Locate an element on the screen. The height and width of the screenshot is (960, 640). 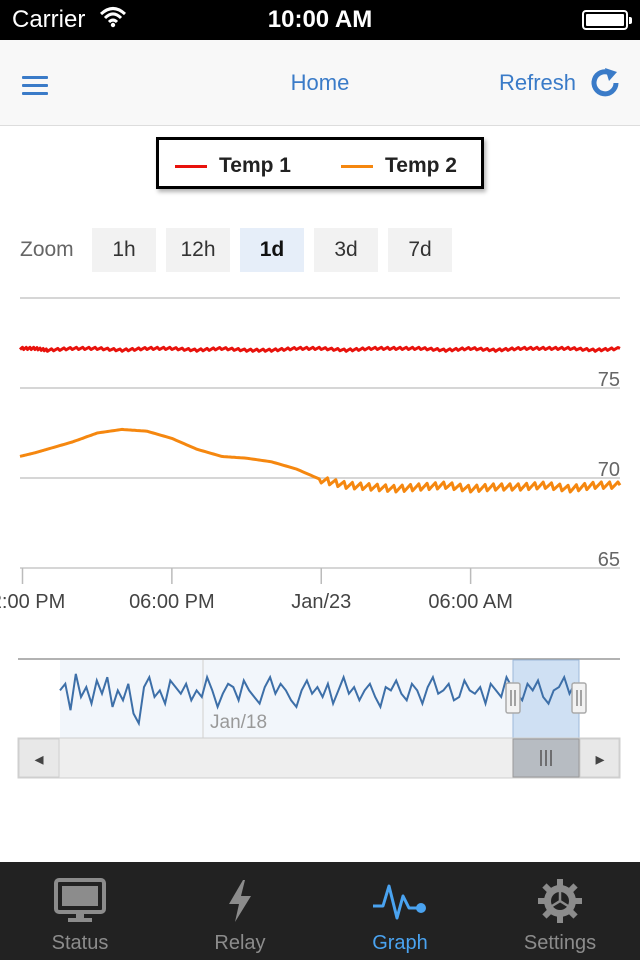
legend-item-temp-2: Temp 2 is located at coordinates (399, 166).